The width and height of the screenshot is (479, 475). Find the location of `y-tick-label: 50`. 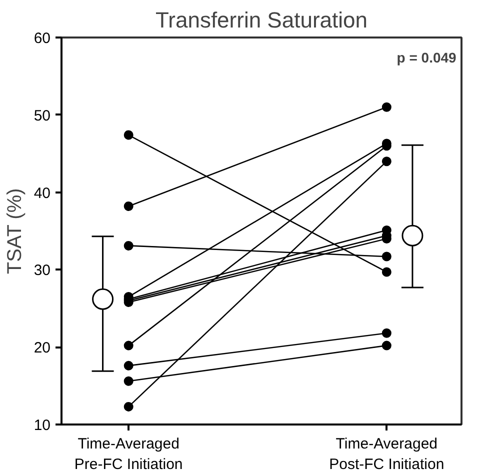

y-tick-label: 50 is located at coordinates (42, 115).